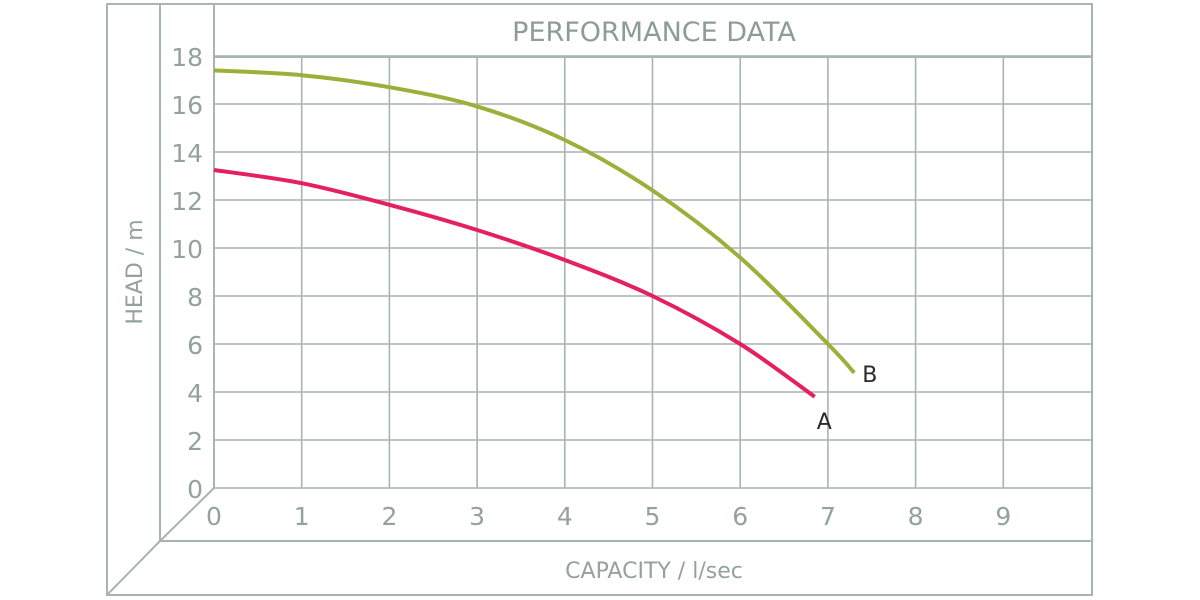  I want to click on y-tick-label: 14, so click(187, 153).